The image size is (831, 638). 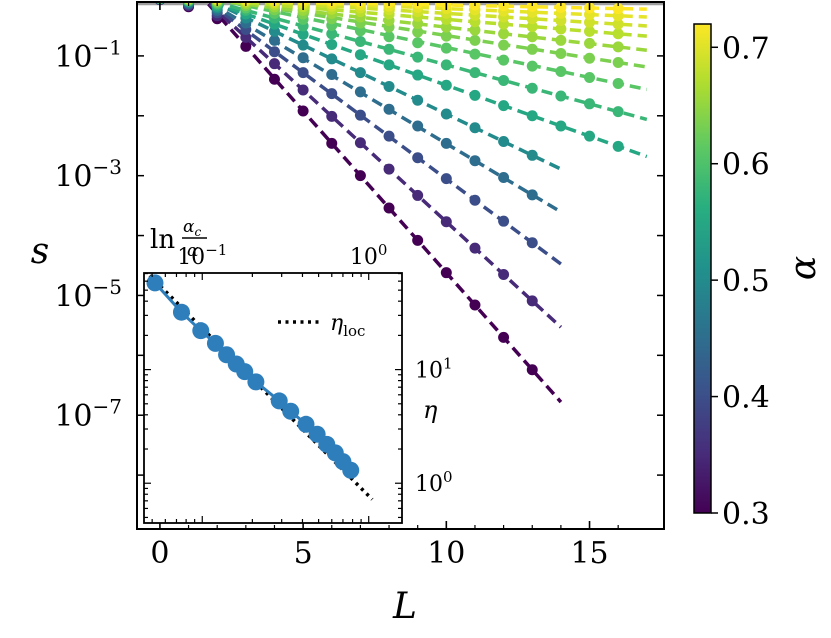 What do you see at coordinates (202, 255) in the screenshot?
I see `inset-x-tick-label: 10−1` at bounding box center [202, 255].